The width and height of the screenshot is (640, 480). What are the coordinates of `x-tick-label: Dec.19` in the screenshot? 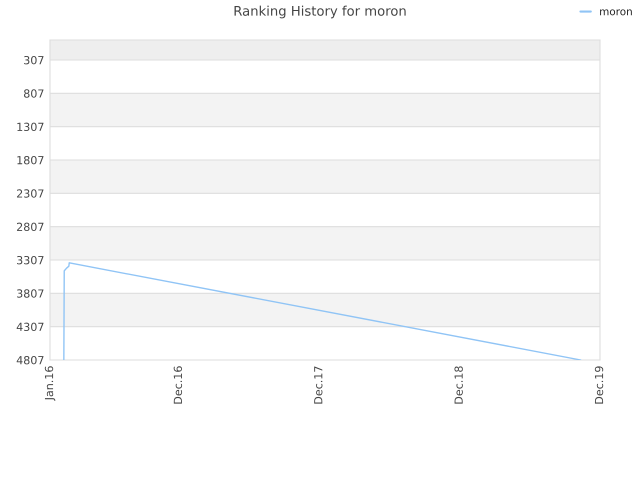 It's located at (599, 385).